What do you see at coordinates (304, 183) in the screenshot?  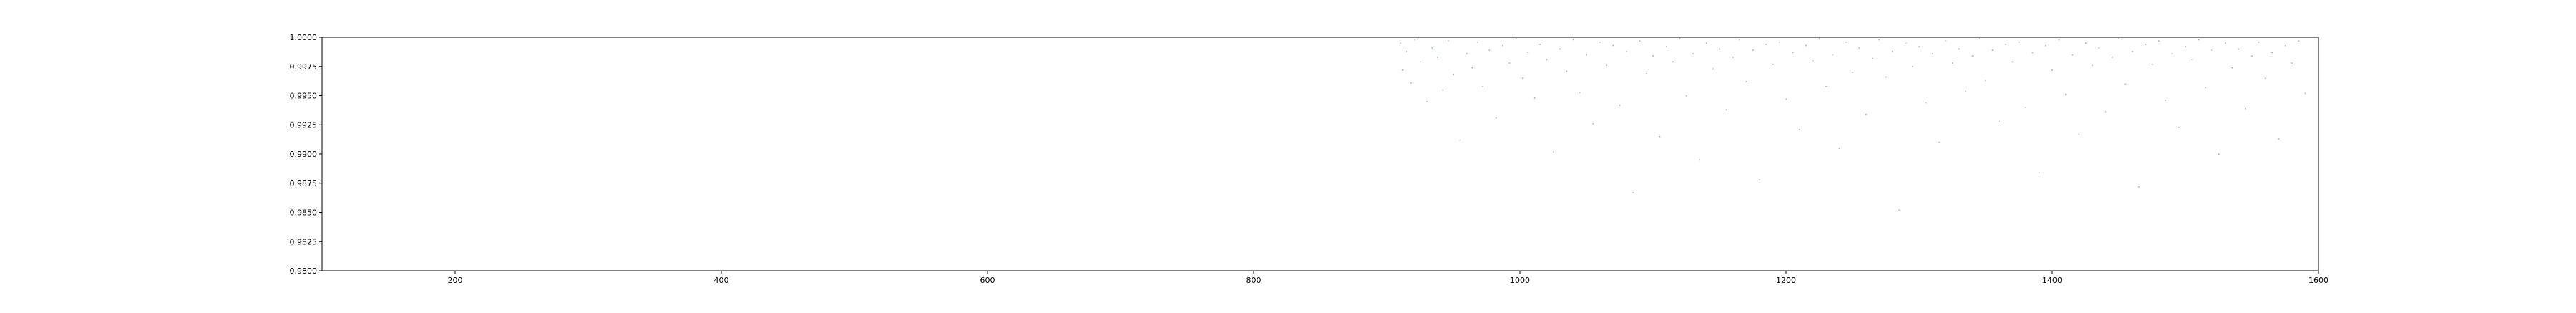 I see `y-tick-label: 0.9875` at bounding box center [304, 183].